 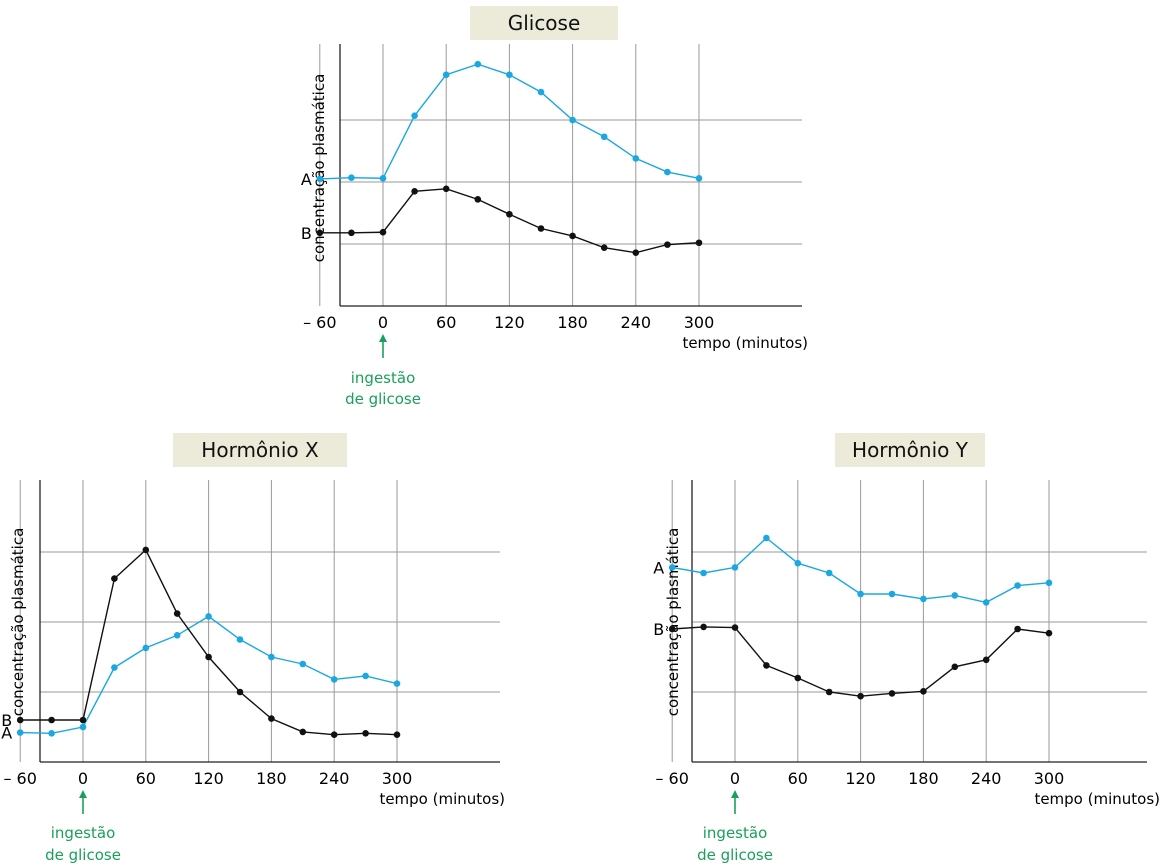 I want to click on x-tick-label: – 60, so click(x=319, y=322).